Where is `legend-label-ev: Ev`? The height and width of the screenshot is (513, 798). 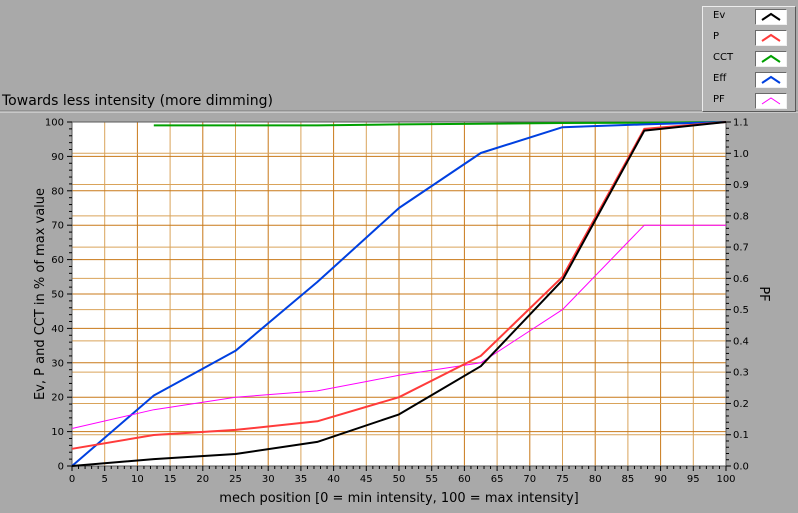 legend-label-ev: Ev is located at coordinates (719, 15).